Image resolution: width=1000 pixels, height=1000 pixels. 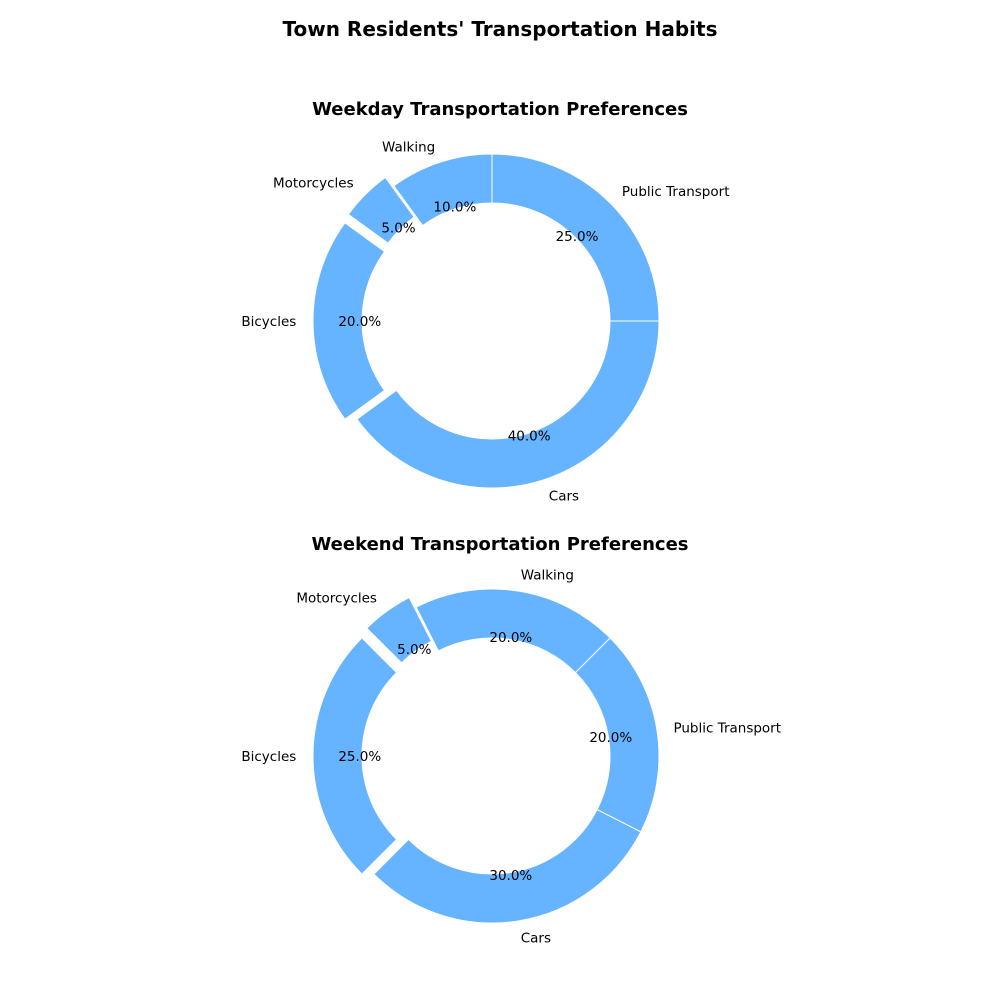 I want to click on percent-cars: 40.0%, so click(x=529, y=436).